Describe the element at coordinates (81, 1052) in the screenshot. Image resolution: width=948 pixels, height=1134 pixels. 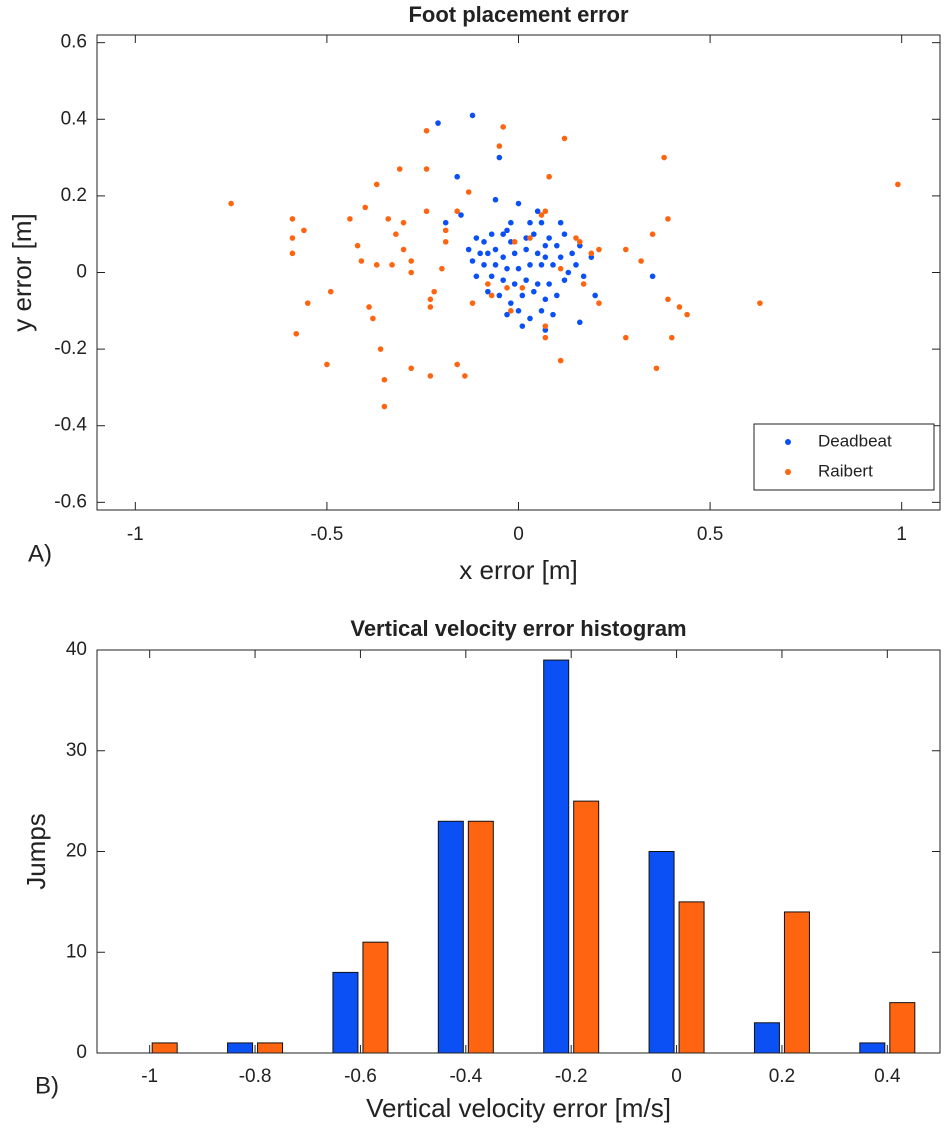
I see `y-tick-label: 0` at that location.